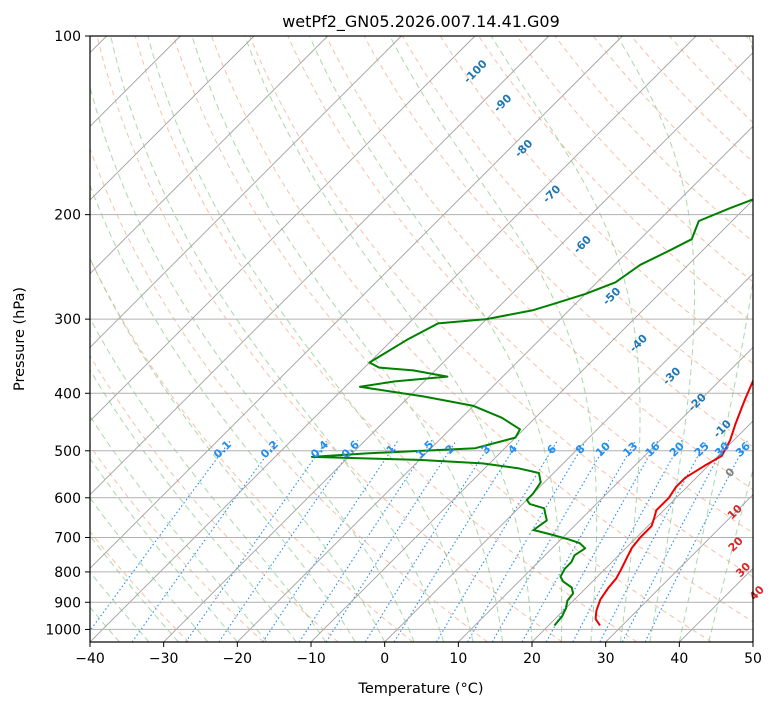  What do you see at coordinates (67, 394) in the screenshot?
I see `y-tick-label: 400` at bounding box center [67, 394].